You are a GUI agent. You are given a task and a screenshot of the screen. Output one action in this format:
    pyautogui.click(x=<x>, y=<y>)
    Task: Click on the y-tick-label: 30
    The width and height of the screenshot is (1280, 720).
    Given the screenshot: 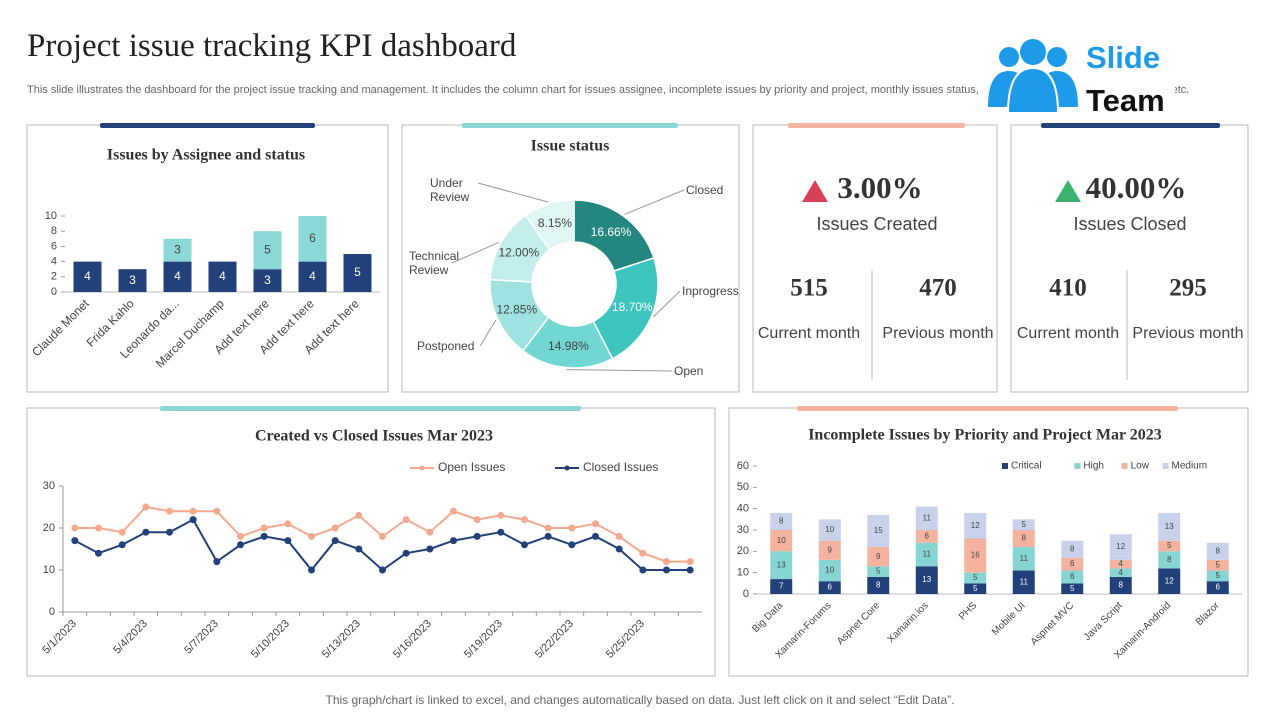 What is the action you would take?
    pyautogui.click(x=743, y=530)
    